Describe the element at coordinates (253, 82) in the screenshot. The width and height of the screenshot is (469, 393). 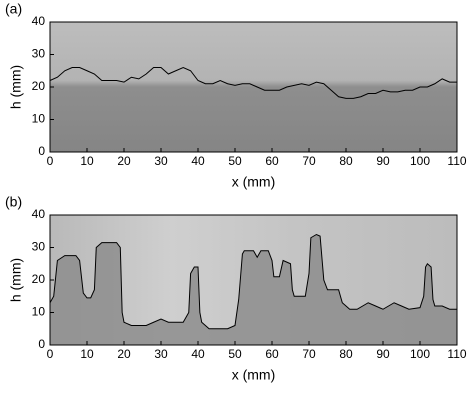
I see `contour-line` at that location.